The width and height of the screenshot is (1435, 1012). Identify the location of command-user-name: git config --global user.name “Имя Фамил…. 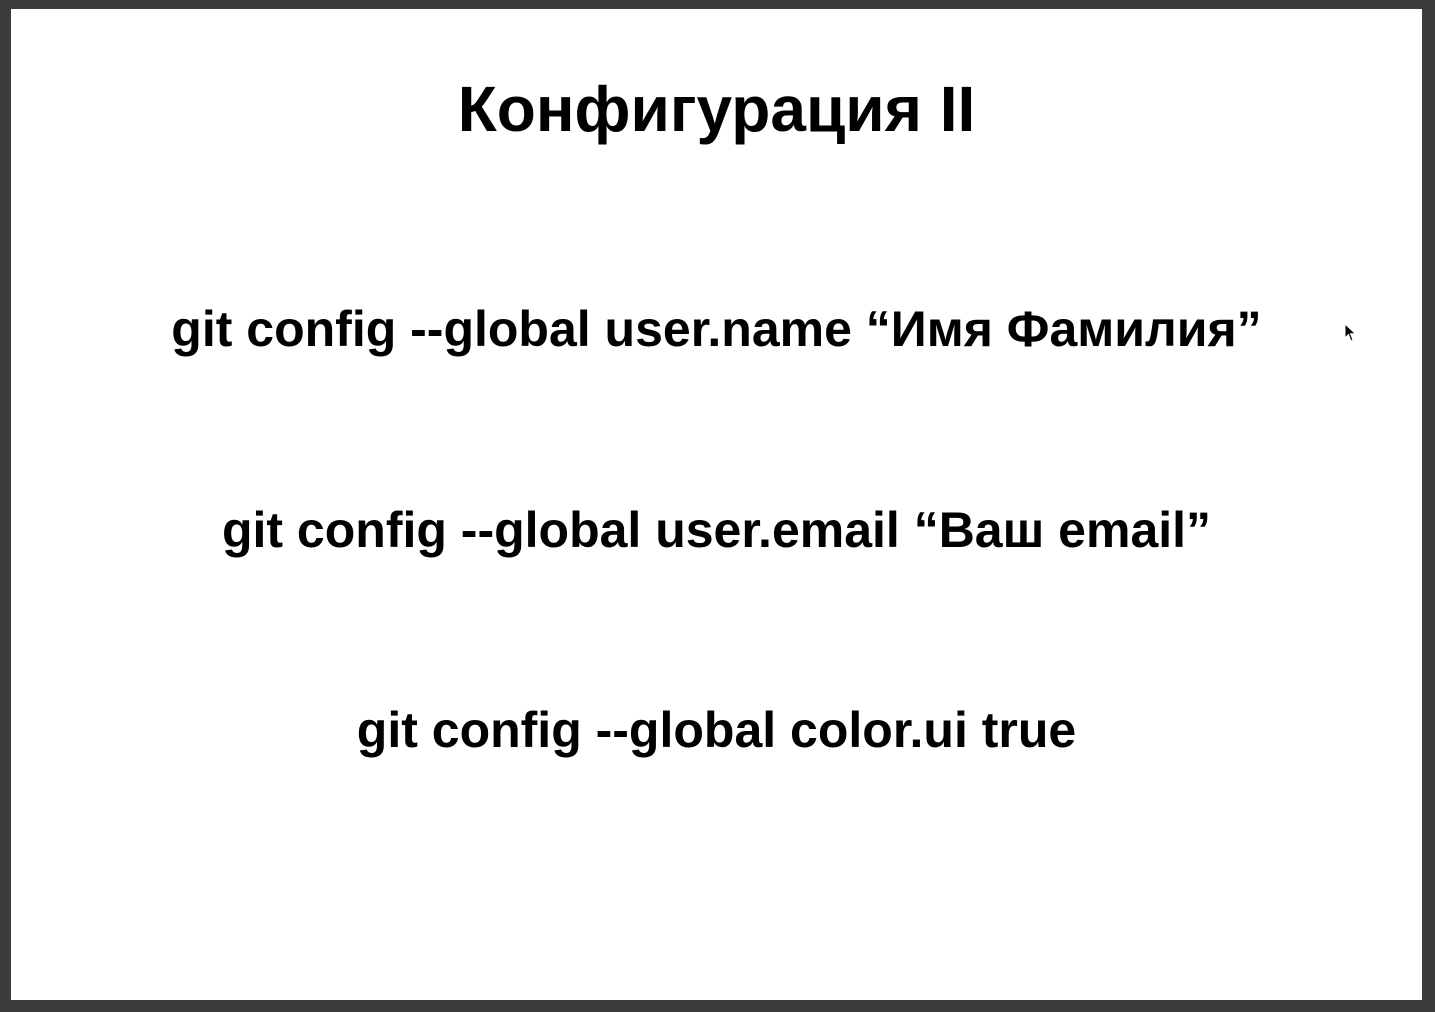
(716, 329).